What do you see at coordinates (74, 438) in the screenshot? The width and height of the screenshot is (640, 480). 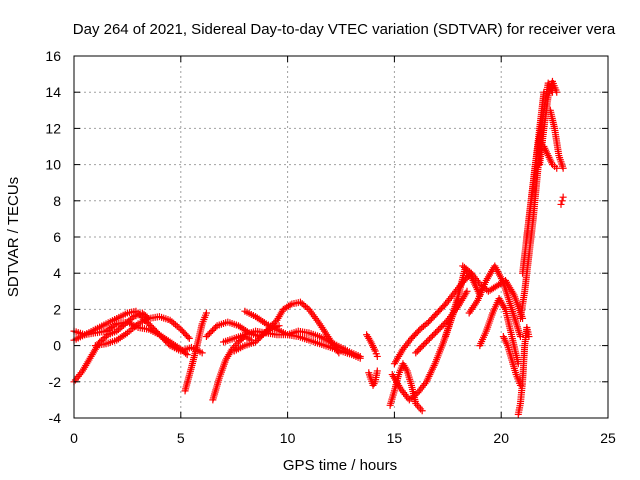 I see `x-tick-label: 0` at bounding box center [74, 438].